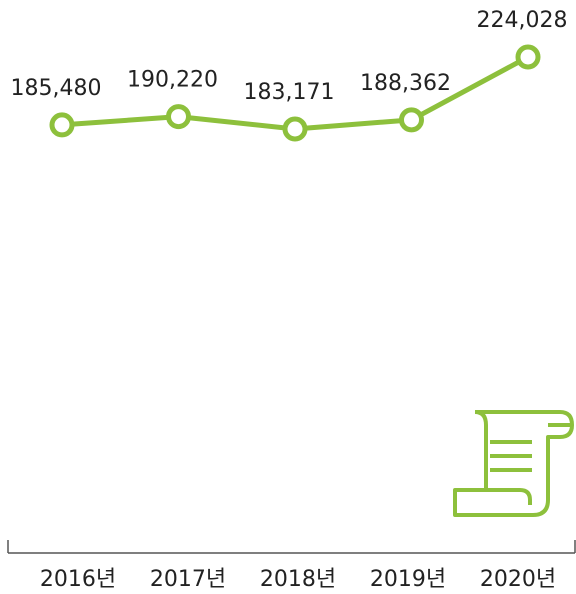 The width and height of the screenshot is (576, 594). I want to click on x-tick-label: 2019년, so click(408, 579).